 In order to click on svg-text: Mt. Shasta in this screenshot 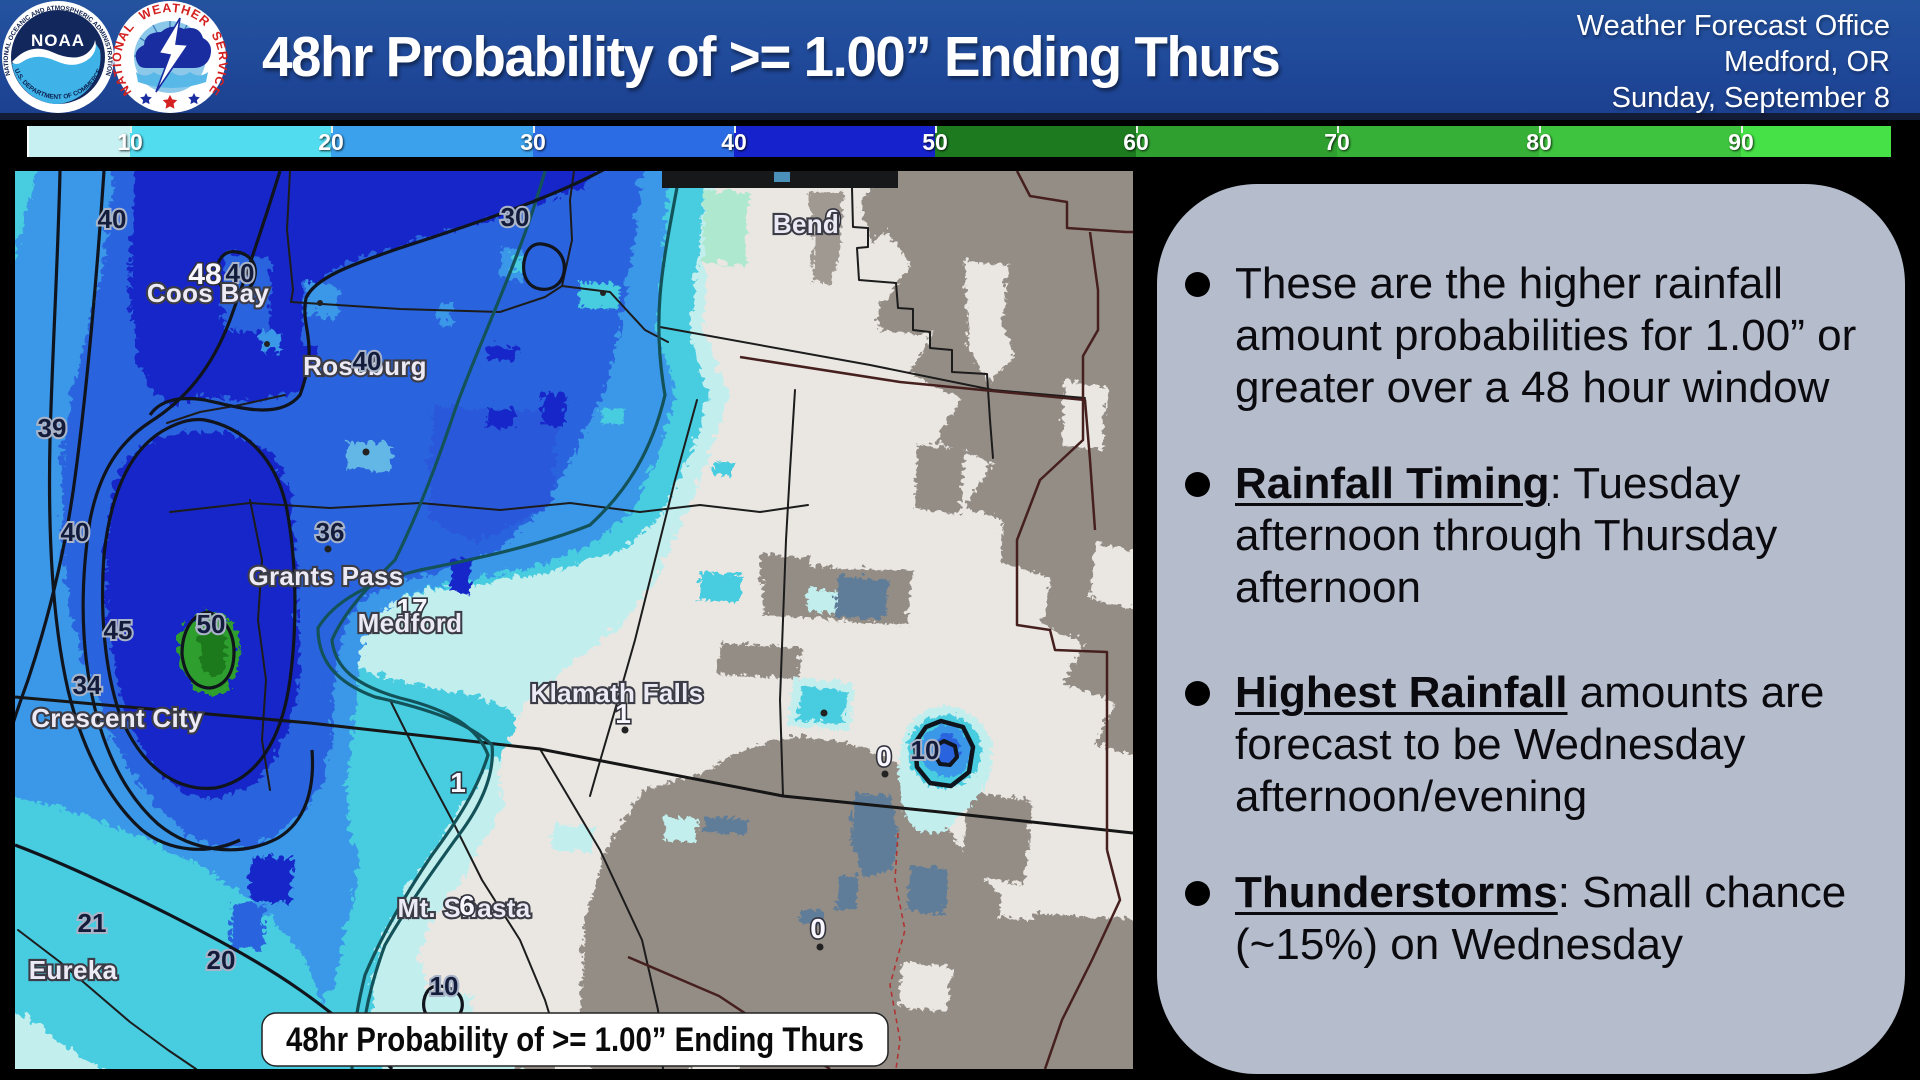, I will do `click(463, 908)`.